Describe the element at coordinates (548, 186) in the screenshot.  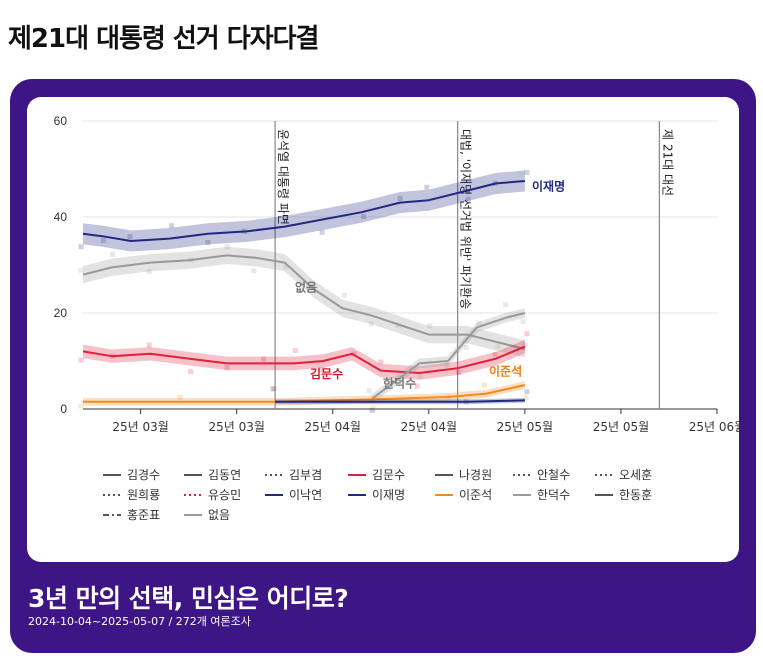
I see `series-label: 이재명` at that location.